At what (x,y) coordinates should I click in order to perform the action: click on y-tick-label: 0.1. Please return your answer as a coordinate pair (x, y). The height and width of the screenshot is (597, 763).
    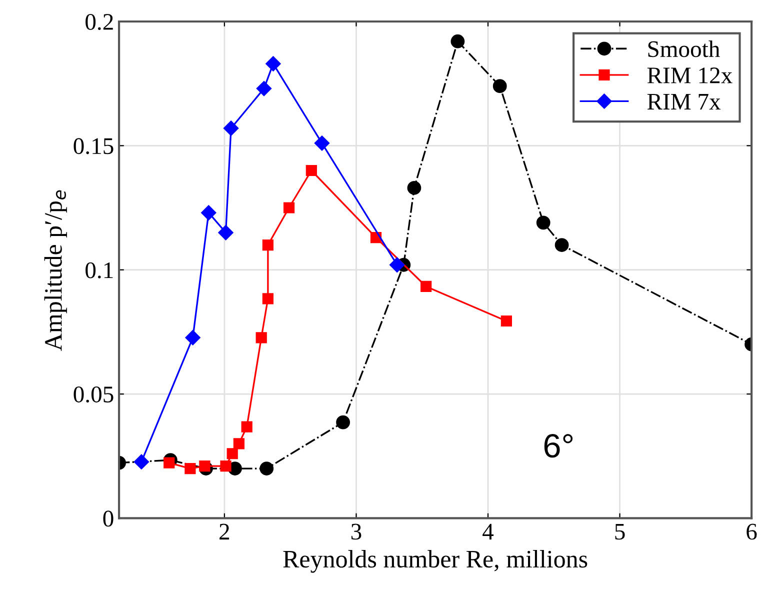
    Looking at the image, I should click on (99, 270).